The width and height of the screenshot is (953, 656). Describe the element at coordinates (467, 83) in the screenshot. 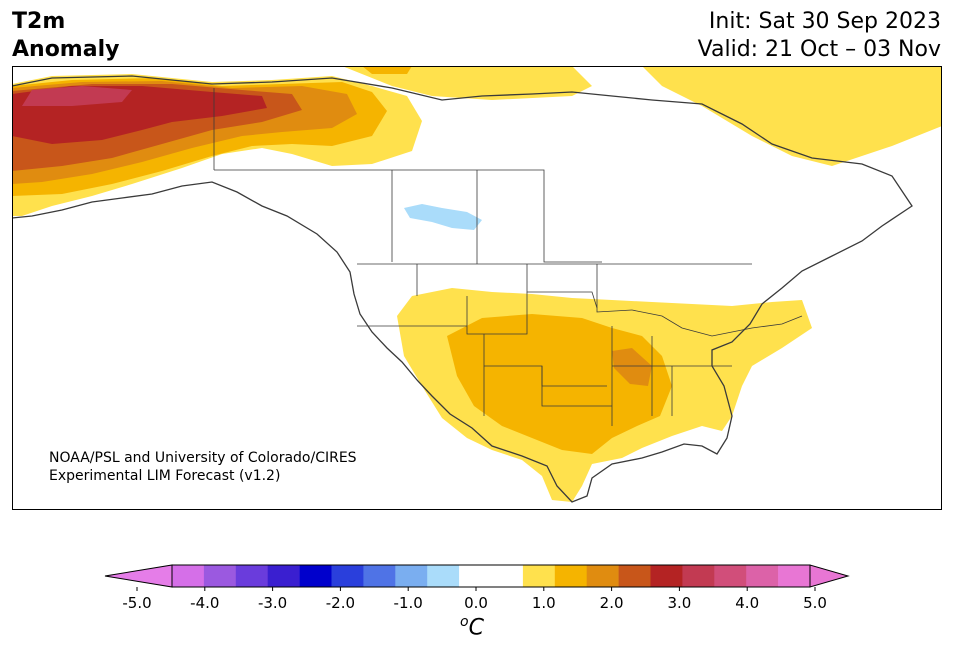

I see `anomaly-region-yellow-arctic` at that location.